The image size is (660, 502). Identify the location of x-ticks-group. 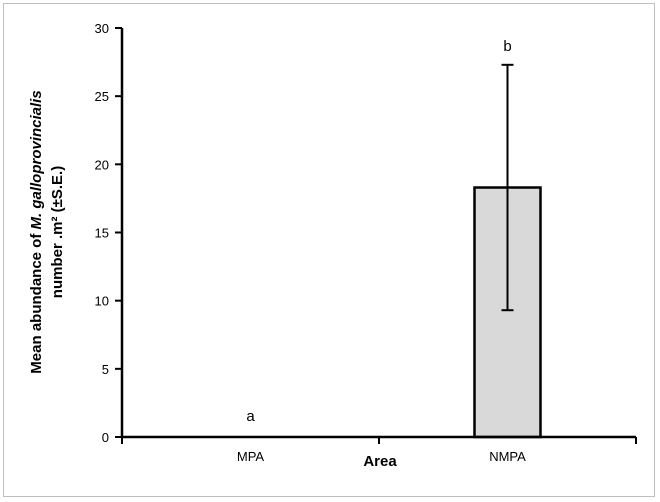
(379, 440).